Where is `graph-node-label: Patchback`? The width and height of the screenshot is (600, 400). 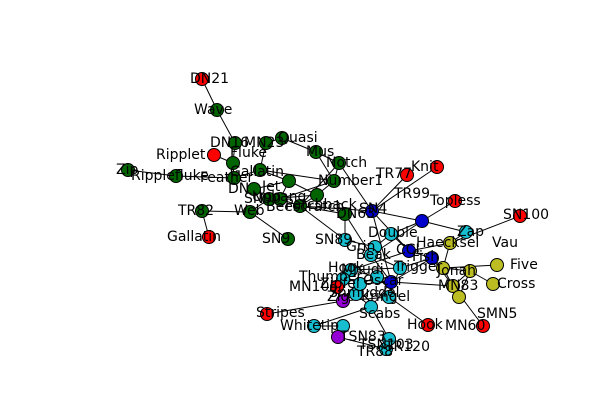
graph-node-label: Patchback is located at coordinates (321, 205).